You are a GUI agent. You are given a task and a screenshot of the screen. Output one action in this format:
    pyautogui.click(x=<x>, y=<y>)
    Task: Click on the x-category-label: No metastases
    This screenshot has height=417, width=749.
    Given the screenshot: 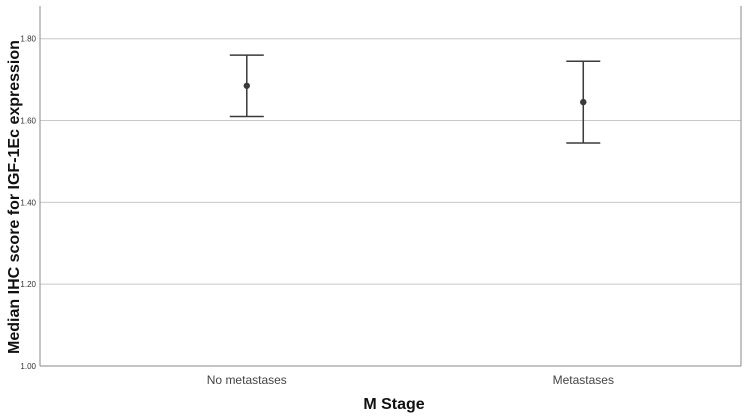 What is the action you would take?
    pyautogui.click(x=247, y=380)
    